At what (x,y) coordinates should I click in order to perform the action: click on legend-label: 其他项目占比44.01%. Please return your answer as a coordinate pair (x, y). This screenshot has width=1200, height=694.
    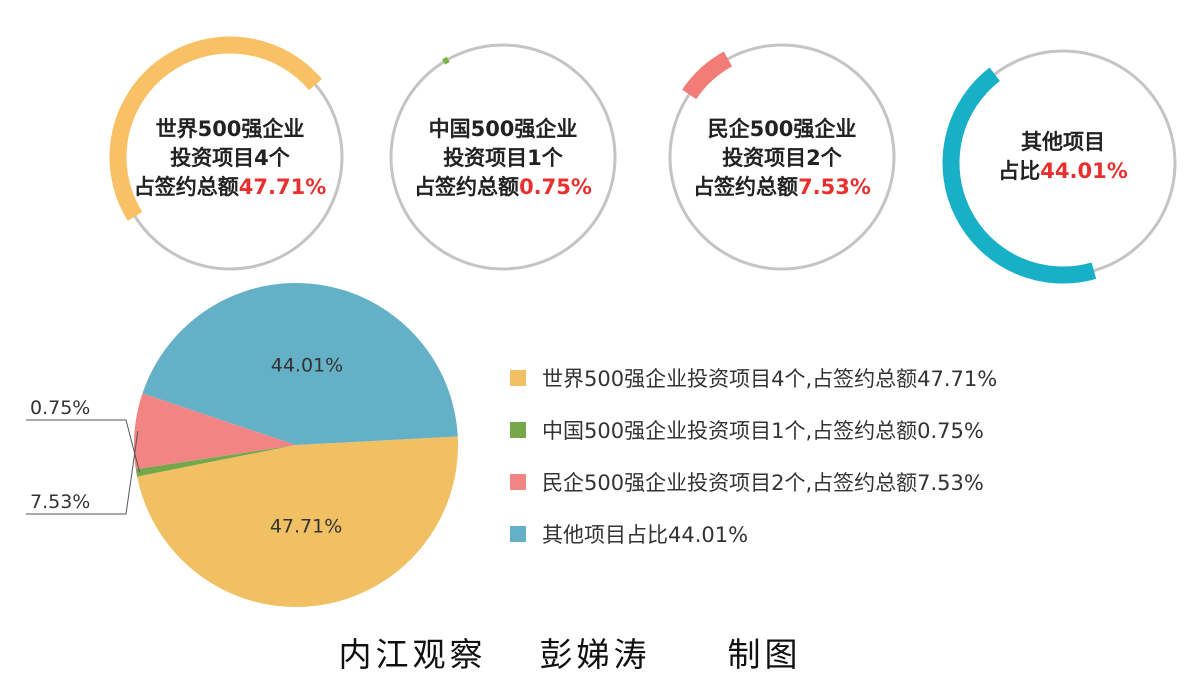
    Looking at the image, I should click on (645, 535).